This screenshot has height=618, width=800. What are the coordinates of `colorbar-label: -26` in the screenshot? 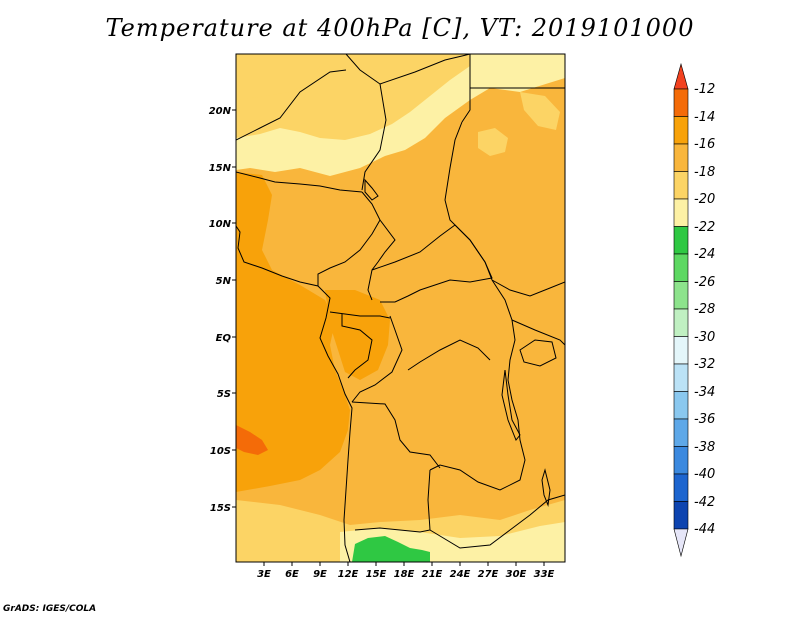 It's located at (704, 282).